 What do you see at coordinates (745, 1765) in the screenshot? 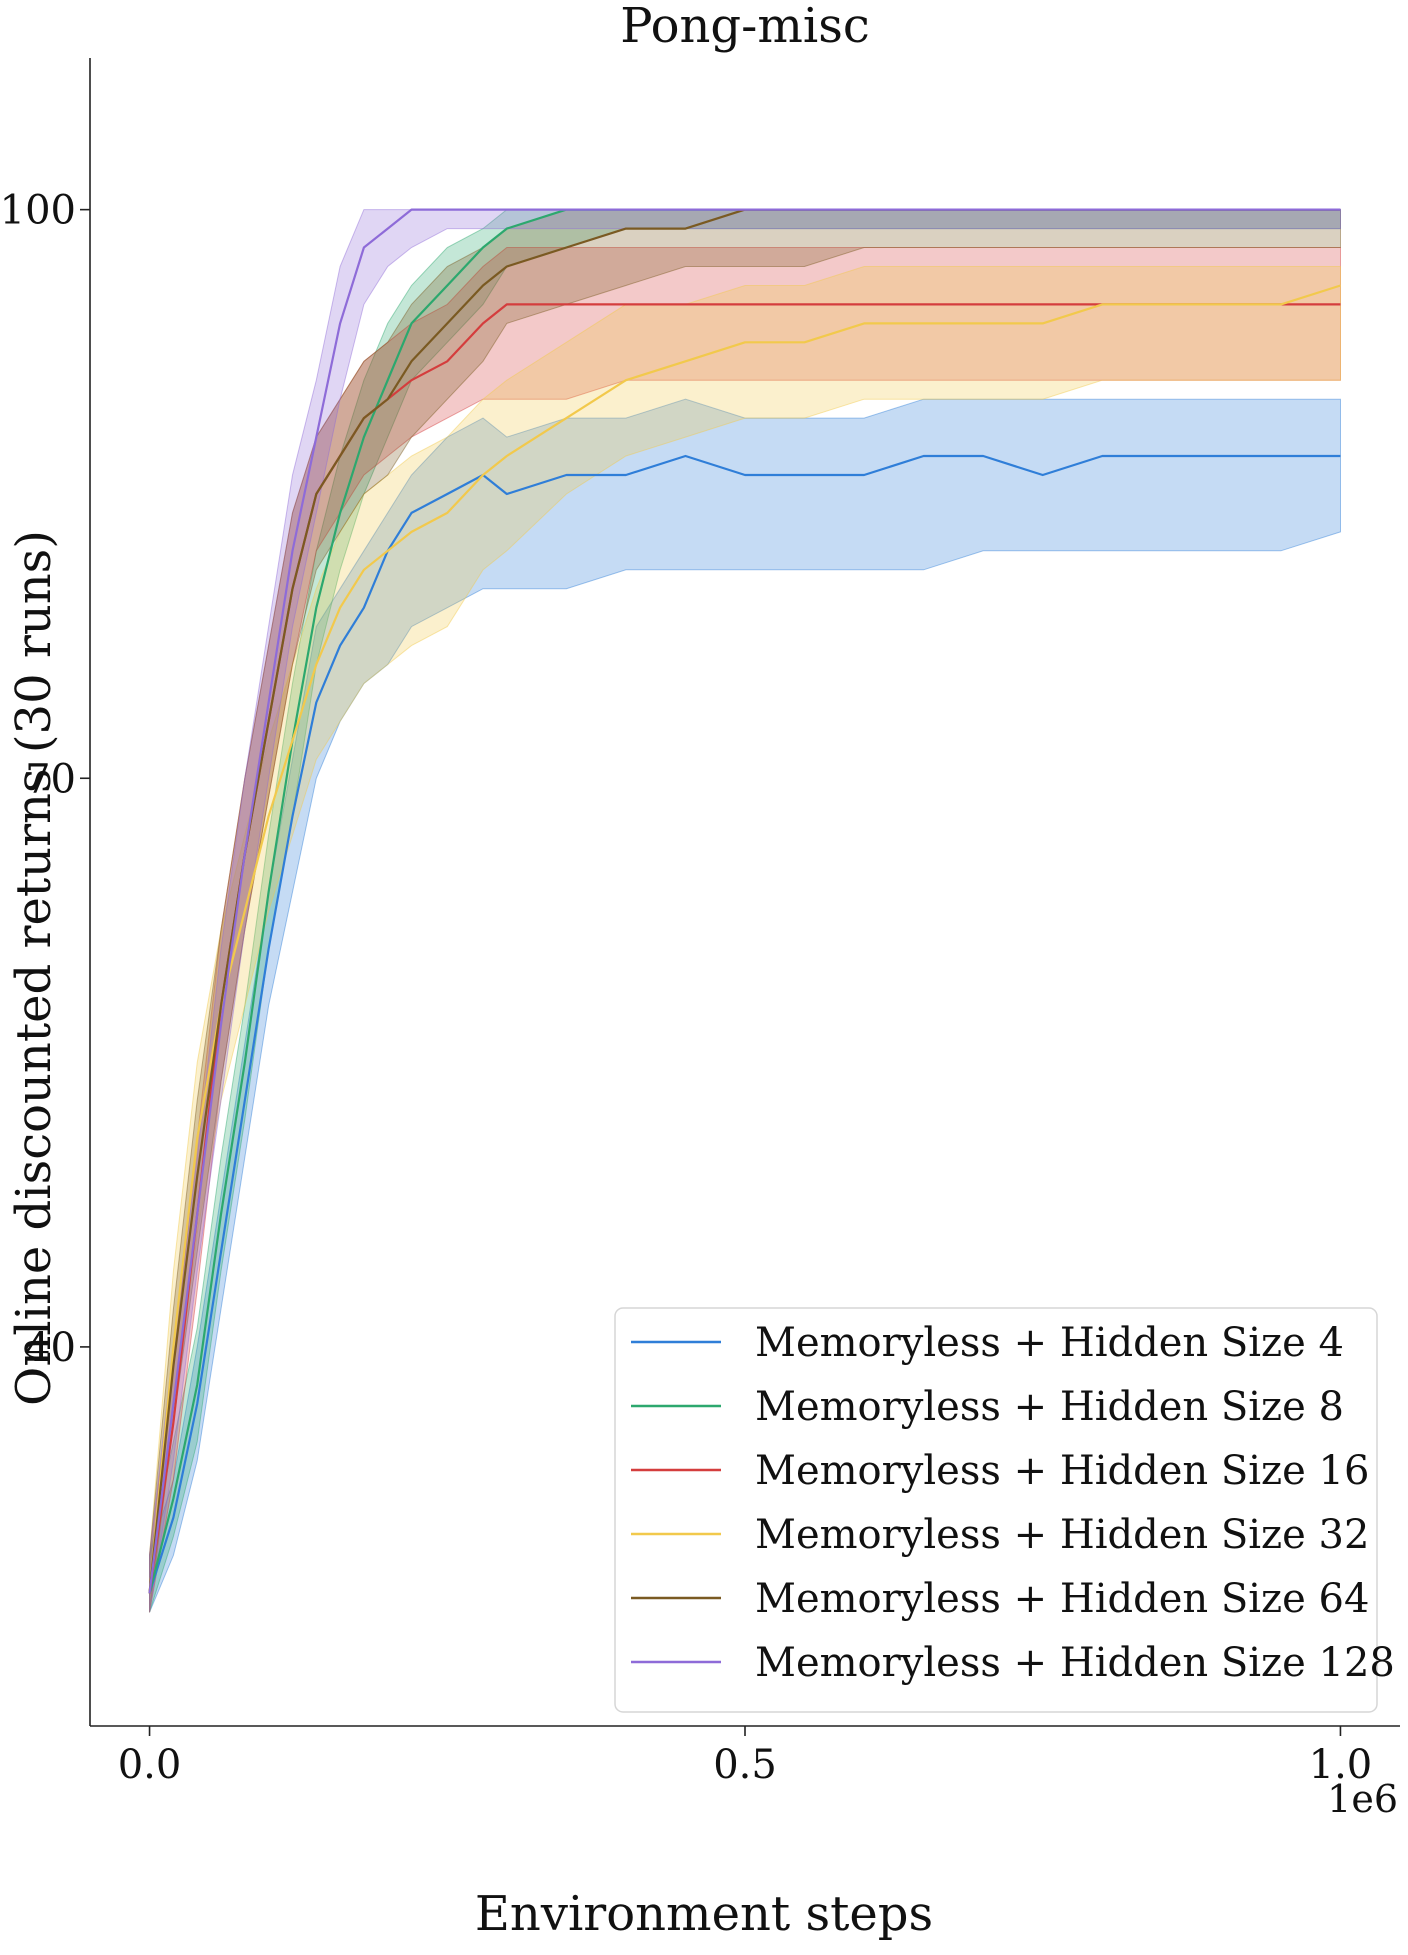
I see `x-tick-label: 0.5` at bounding box center [745, 1765].